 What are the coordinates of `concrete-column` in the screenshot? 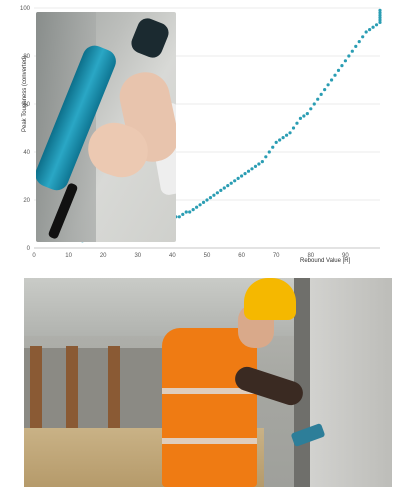 It's located at (351, 382).